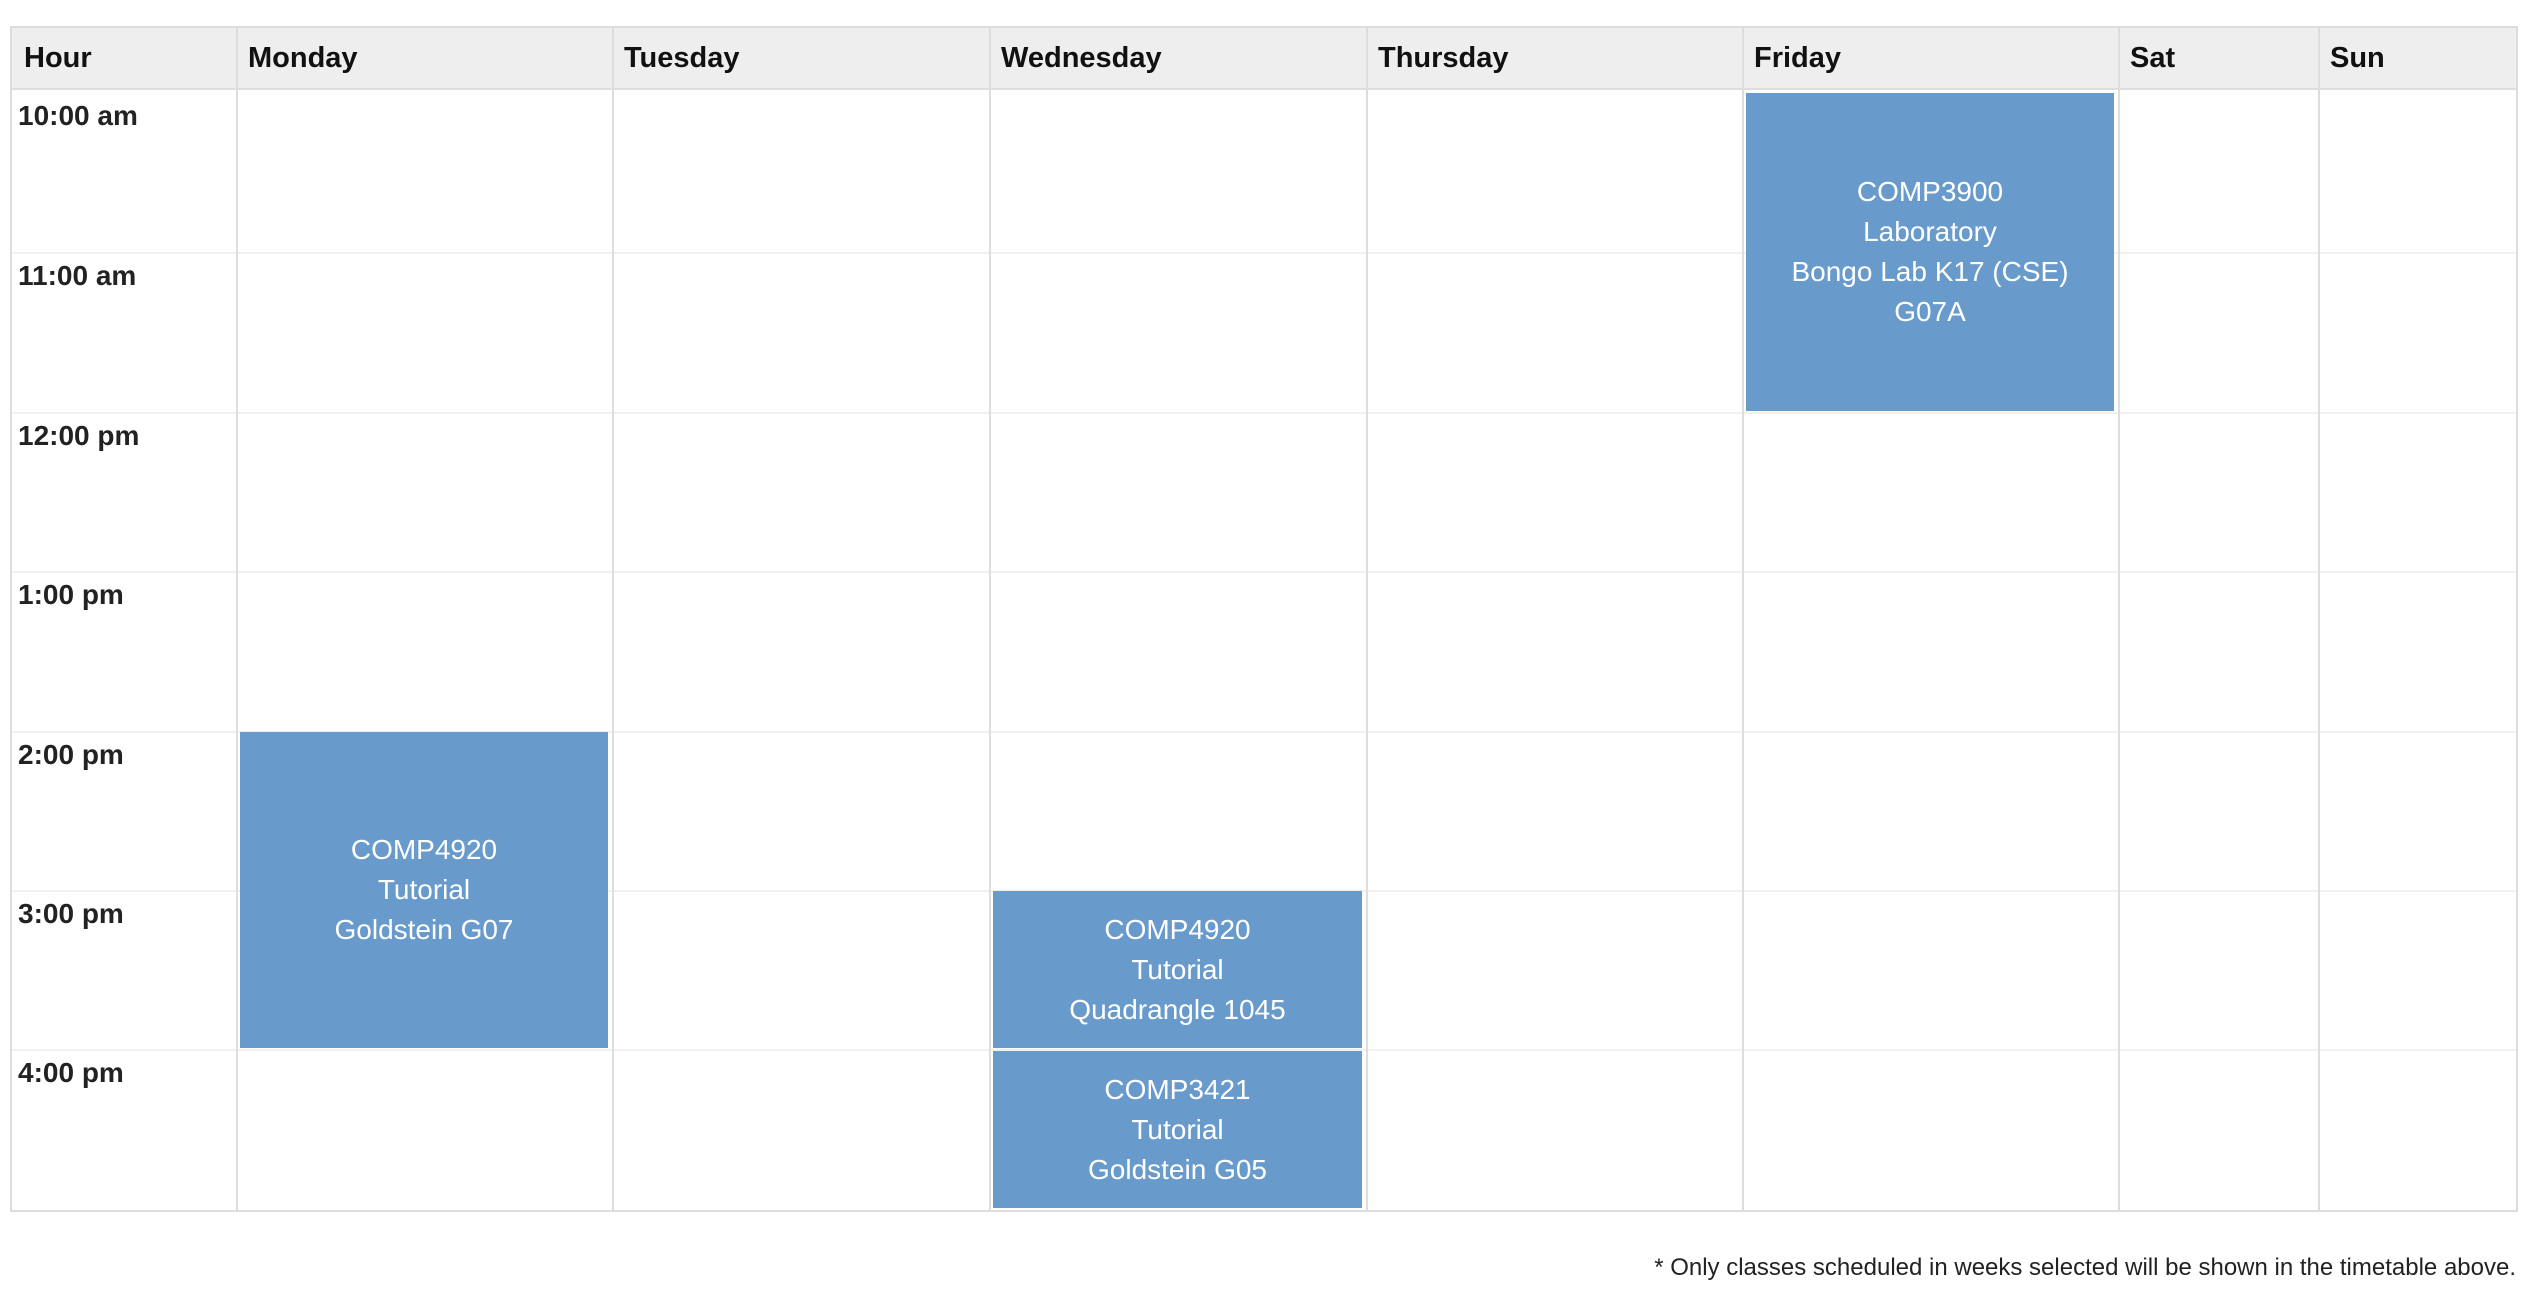 The height and width of the screenshot is (1300, 2526). Describe the element at coordinates (2153, 57) in the screenshot. I see `day-header-sat: Sat` at that location.